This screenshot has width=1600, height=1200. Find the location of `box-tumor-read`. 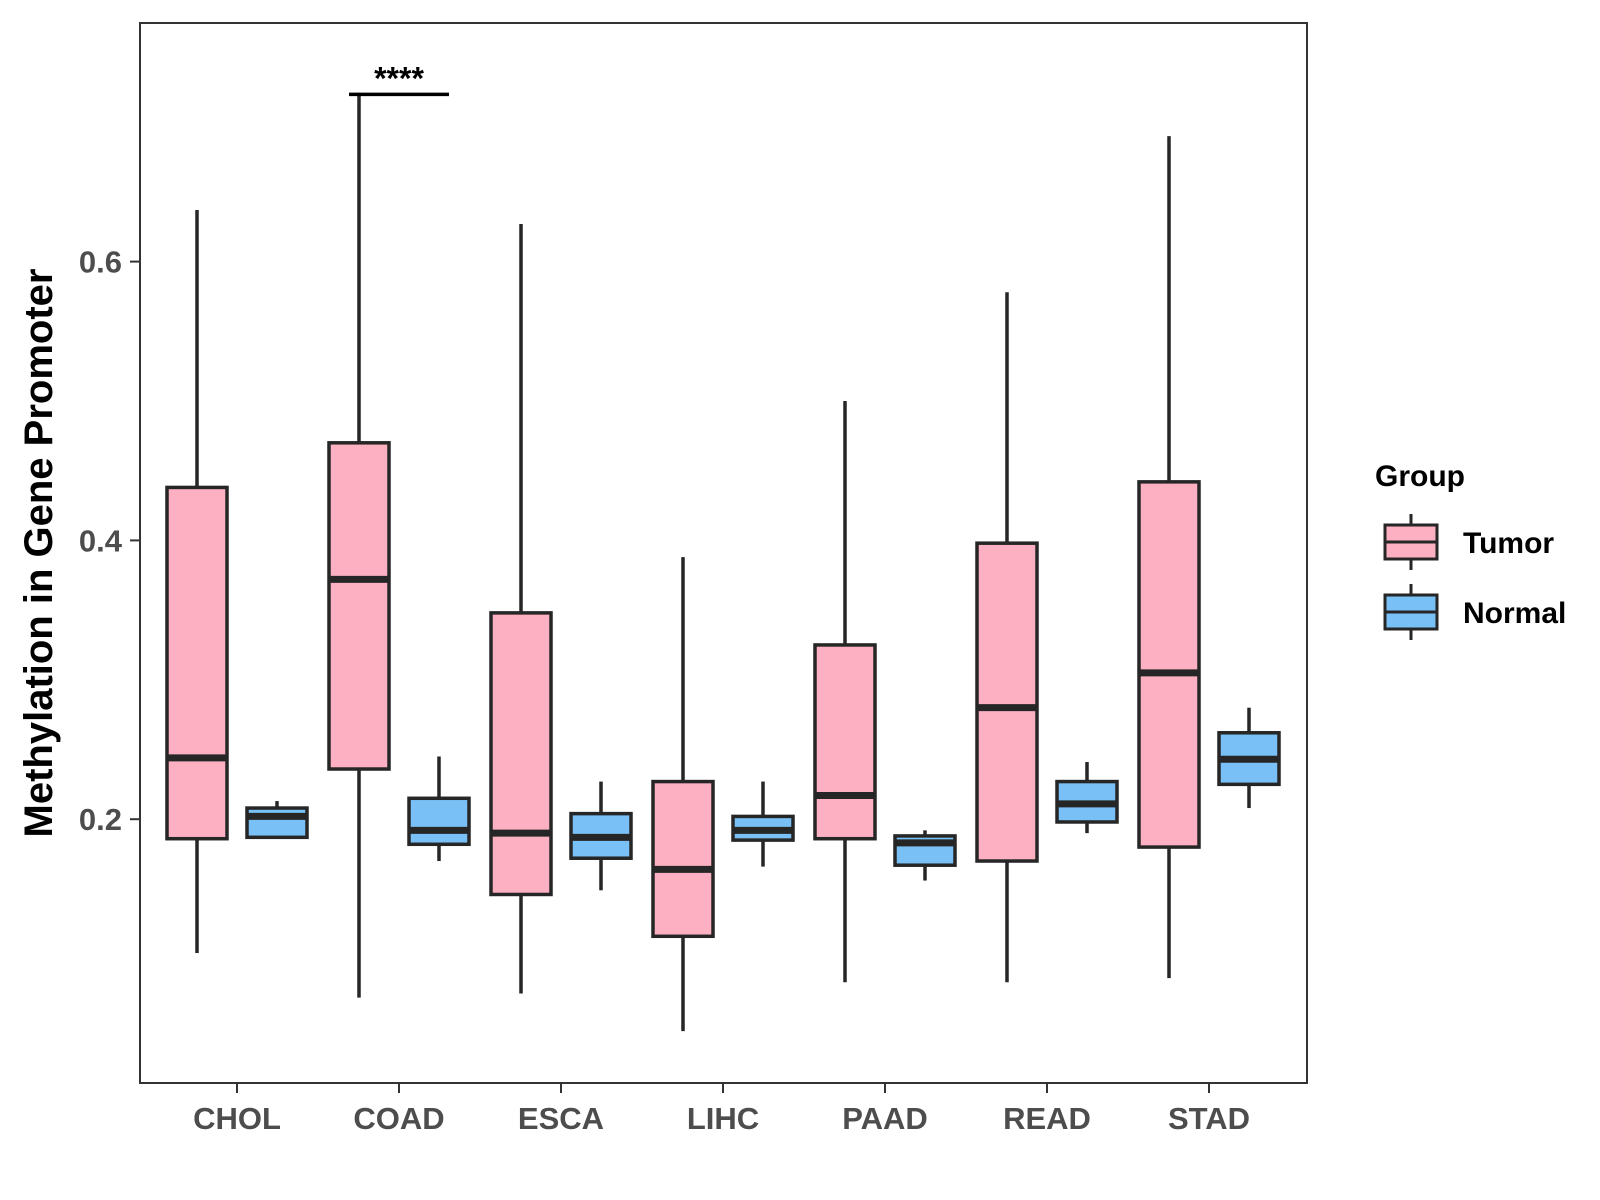

box-tumor-read is located at coordinates (1007, 637).